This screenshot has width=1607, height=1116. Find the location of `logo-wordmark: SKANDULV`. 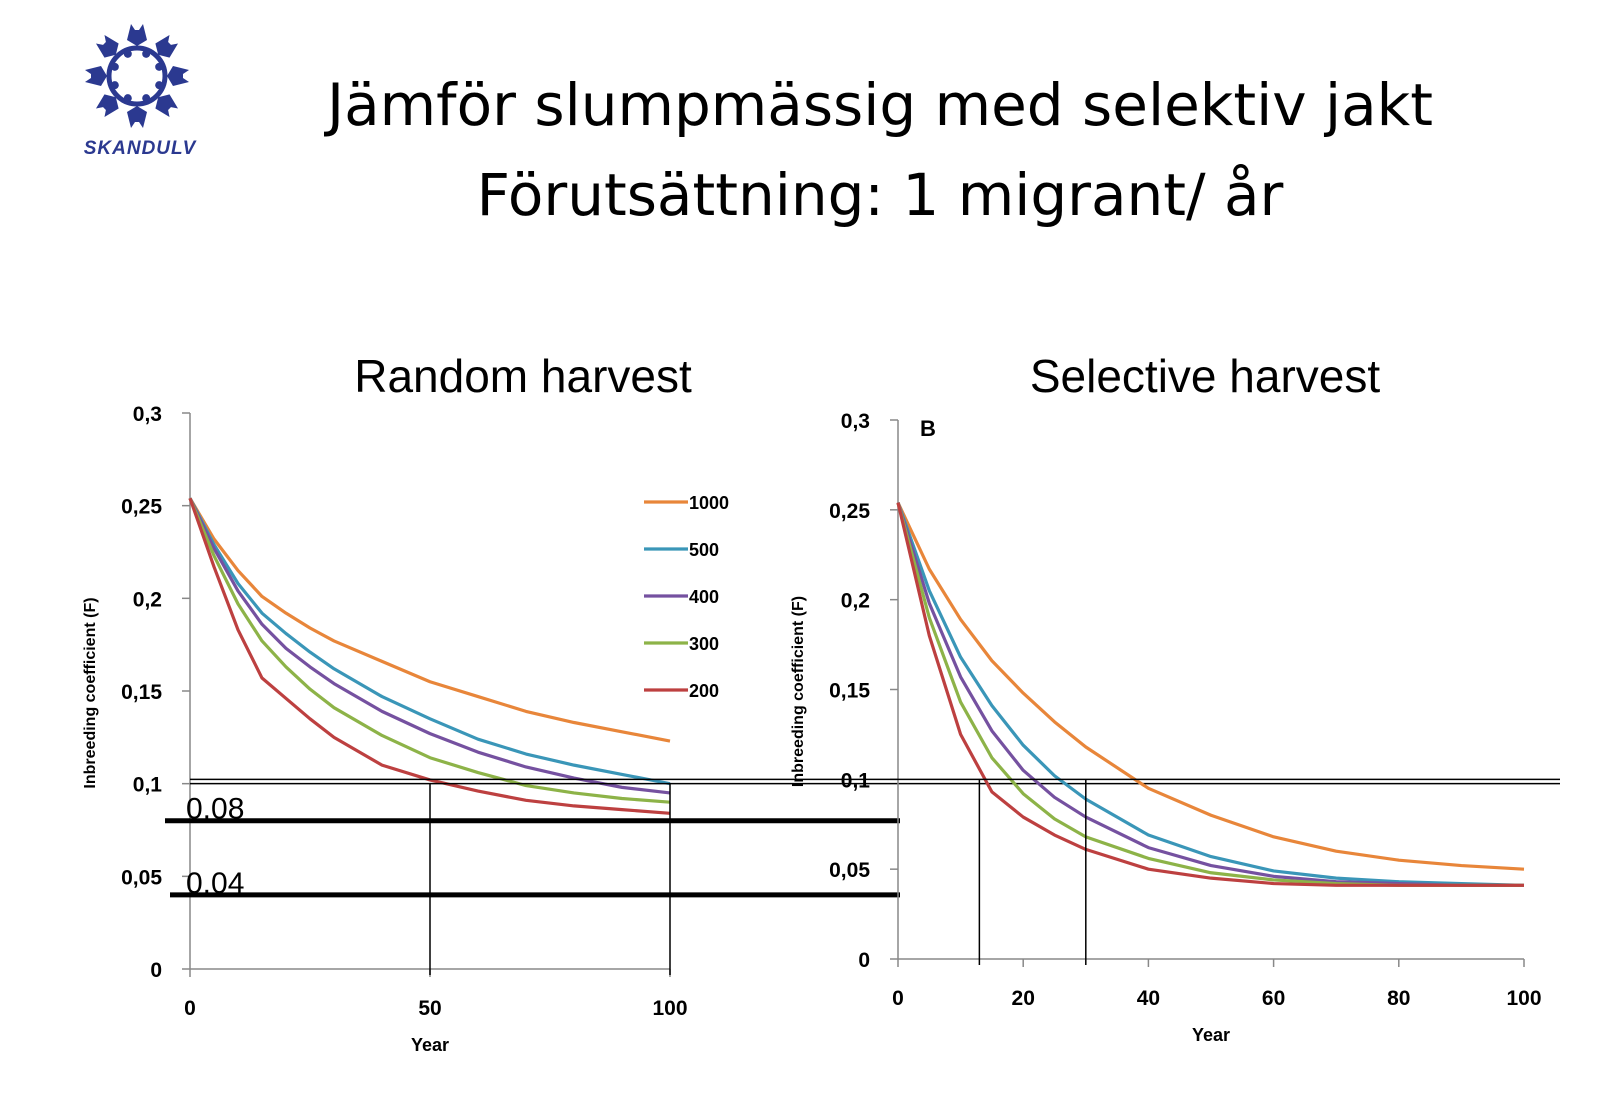

logo-wordmark: SKANDULV is located at coordinates (140, 148).